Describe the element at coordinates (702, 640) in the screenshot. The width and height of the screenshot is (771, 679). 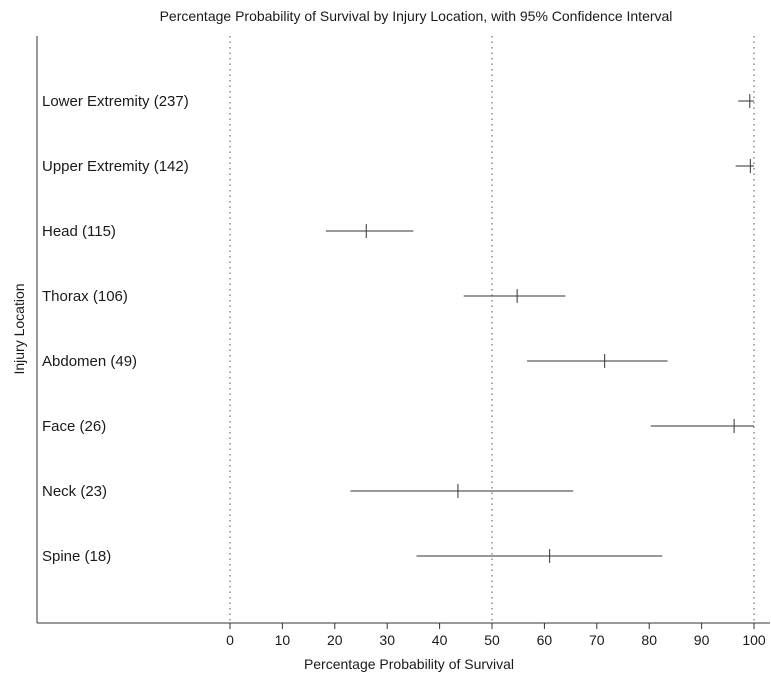
I see `x-tick-label: 90` at that location.